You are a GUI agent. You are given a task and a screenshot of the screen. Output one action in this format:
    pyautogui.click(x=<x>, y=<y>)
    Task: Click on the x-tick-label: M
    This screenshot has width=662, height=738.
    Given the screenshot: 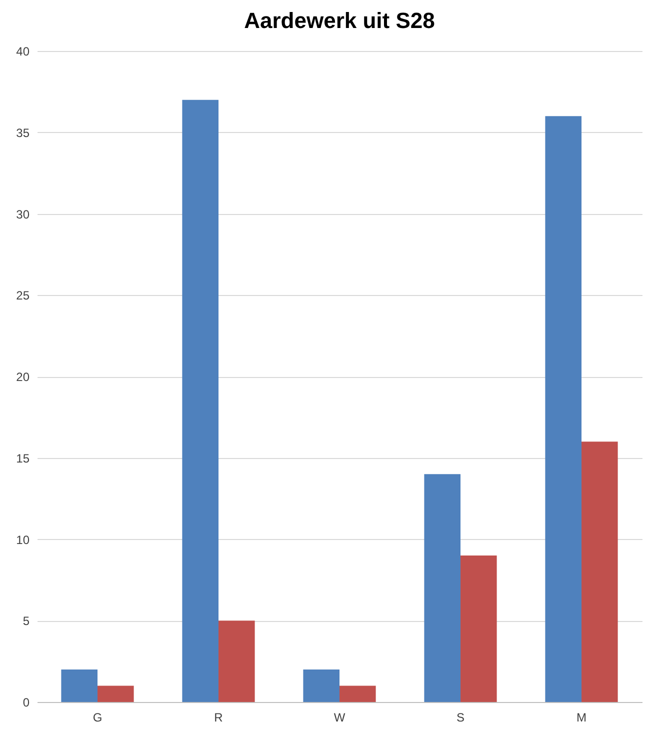 What is the action you would take?
    pyautogui.click(x=581, y=717)
    